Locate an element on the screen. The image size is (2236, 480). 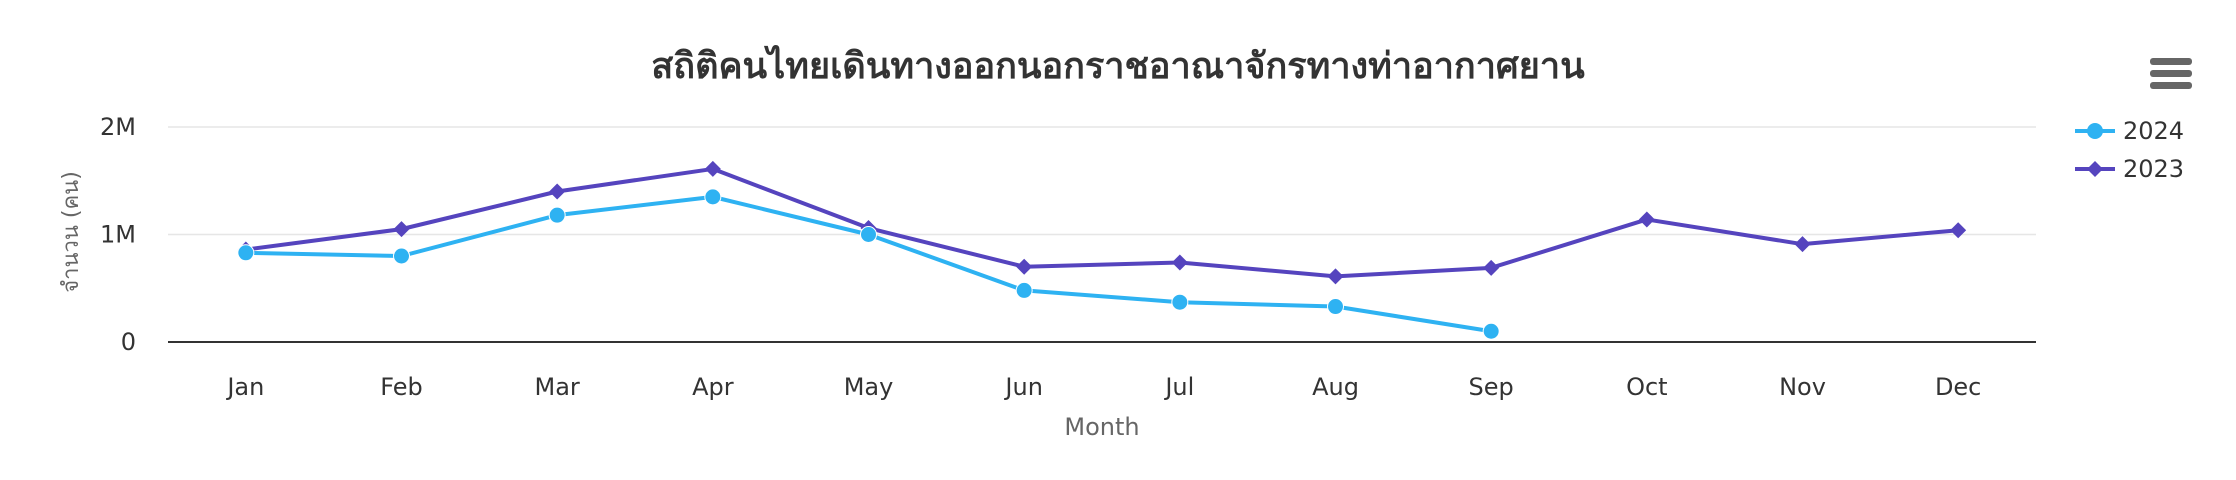
y-tick-label: 1M is located at coordinates (118, 235).